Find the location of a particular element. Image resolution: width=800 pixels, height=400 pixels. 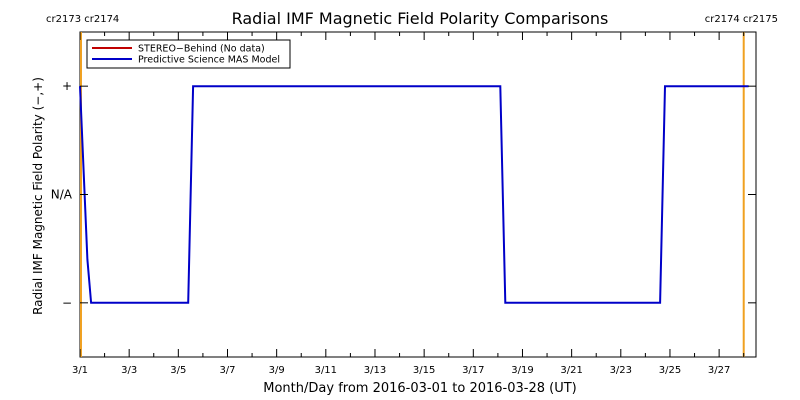

y-tick-label: − is located at coordinates (67, 303).